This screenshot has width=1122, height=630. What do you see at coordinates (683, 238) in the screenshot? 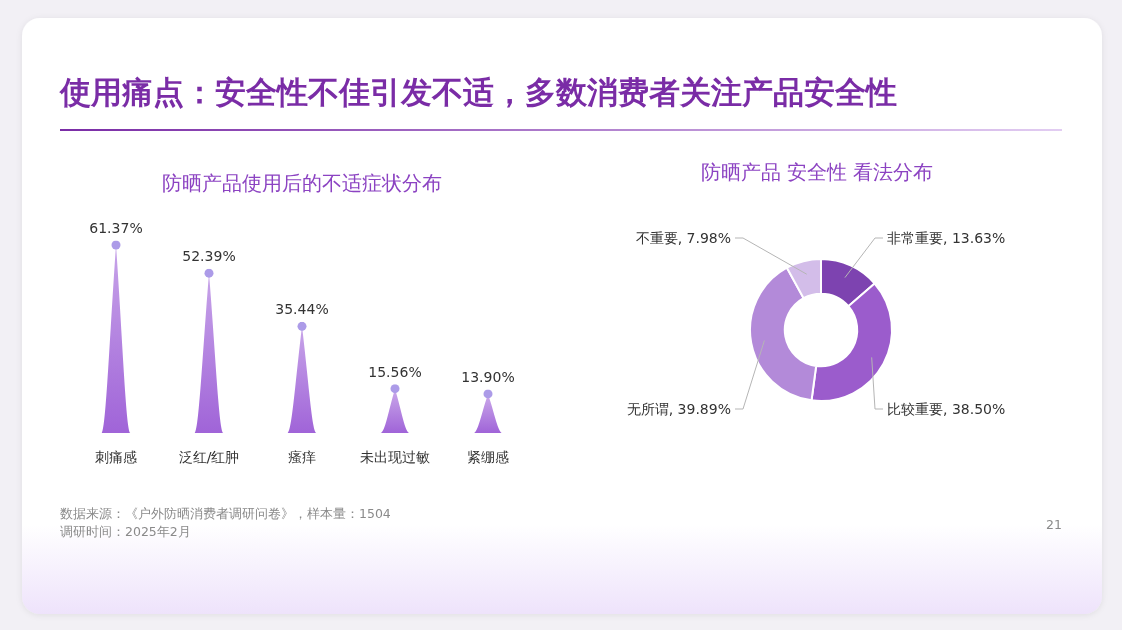
I see `slice-label: 不重要, 7.98%` at bounding box center [683, 238].